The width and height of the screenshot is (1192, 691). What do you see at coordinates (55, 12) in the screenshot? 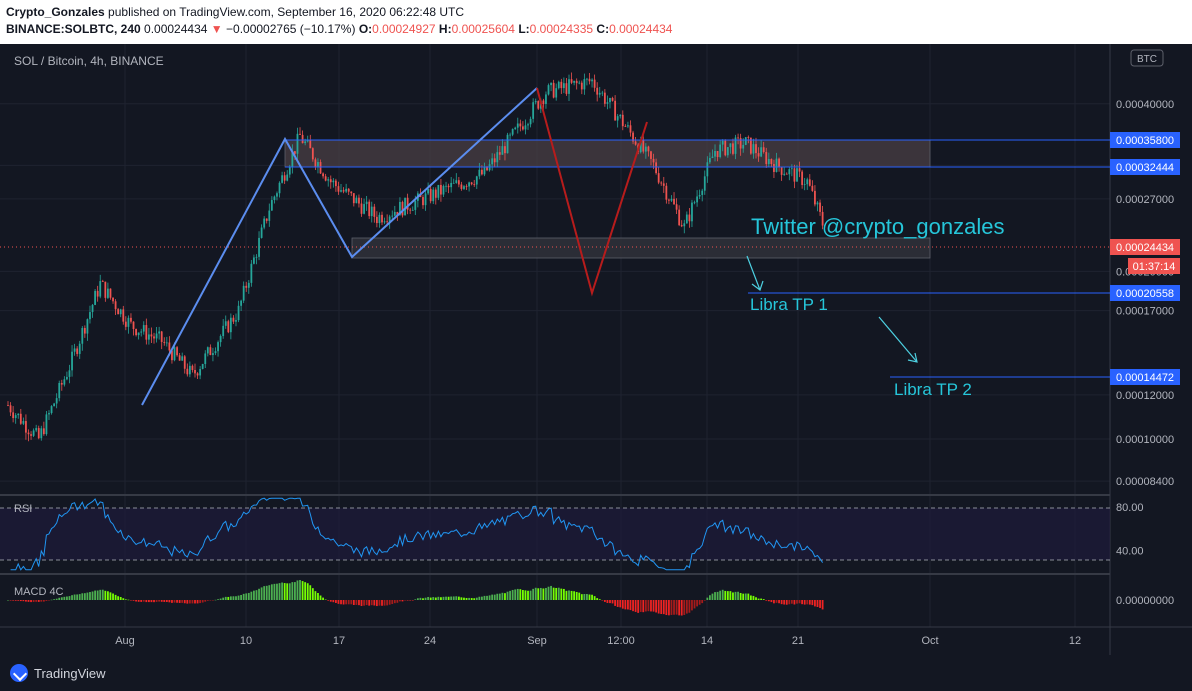
I see `author-name: Crypto_Gonzales` at bounding box center [55, 12].